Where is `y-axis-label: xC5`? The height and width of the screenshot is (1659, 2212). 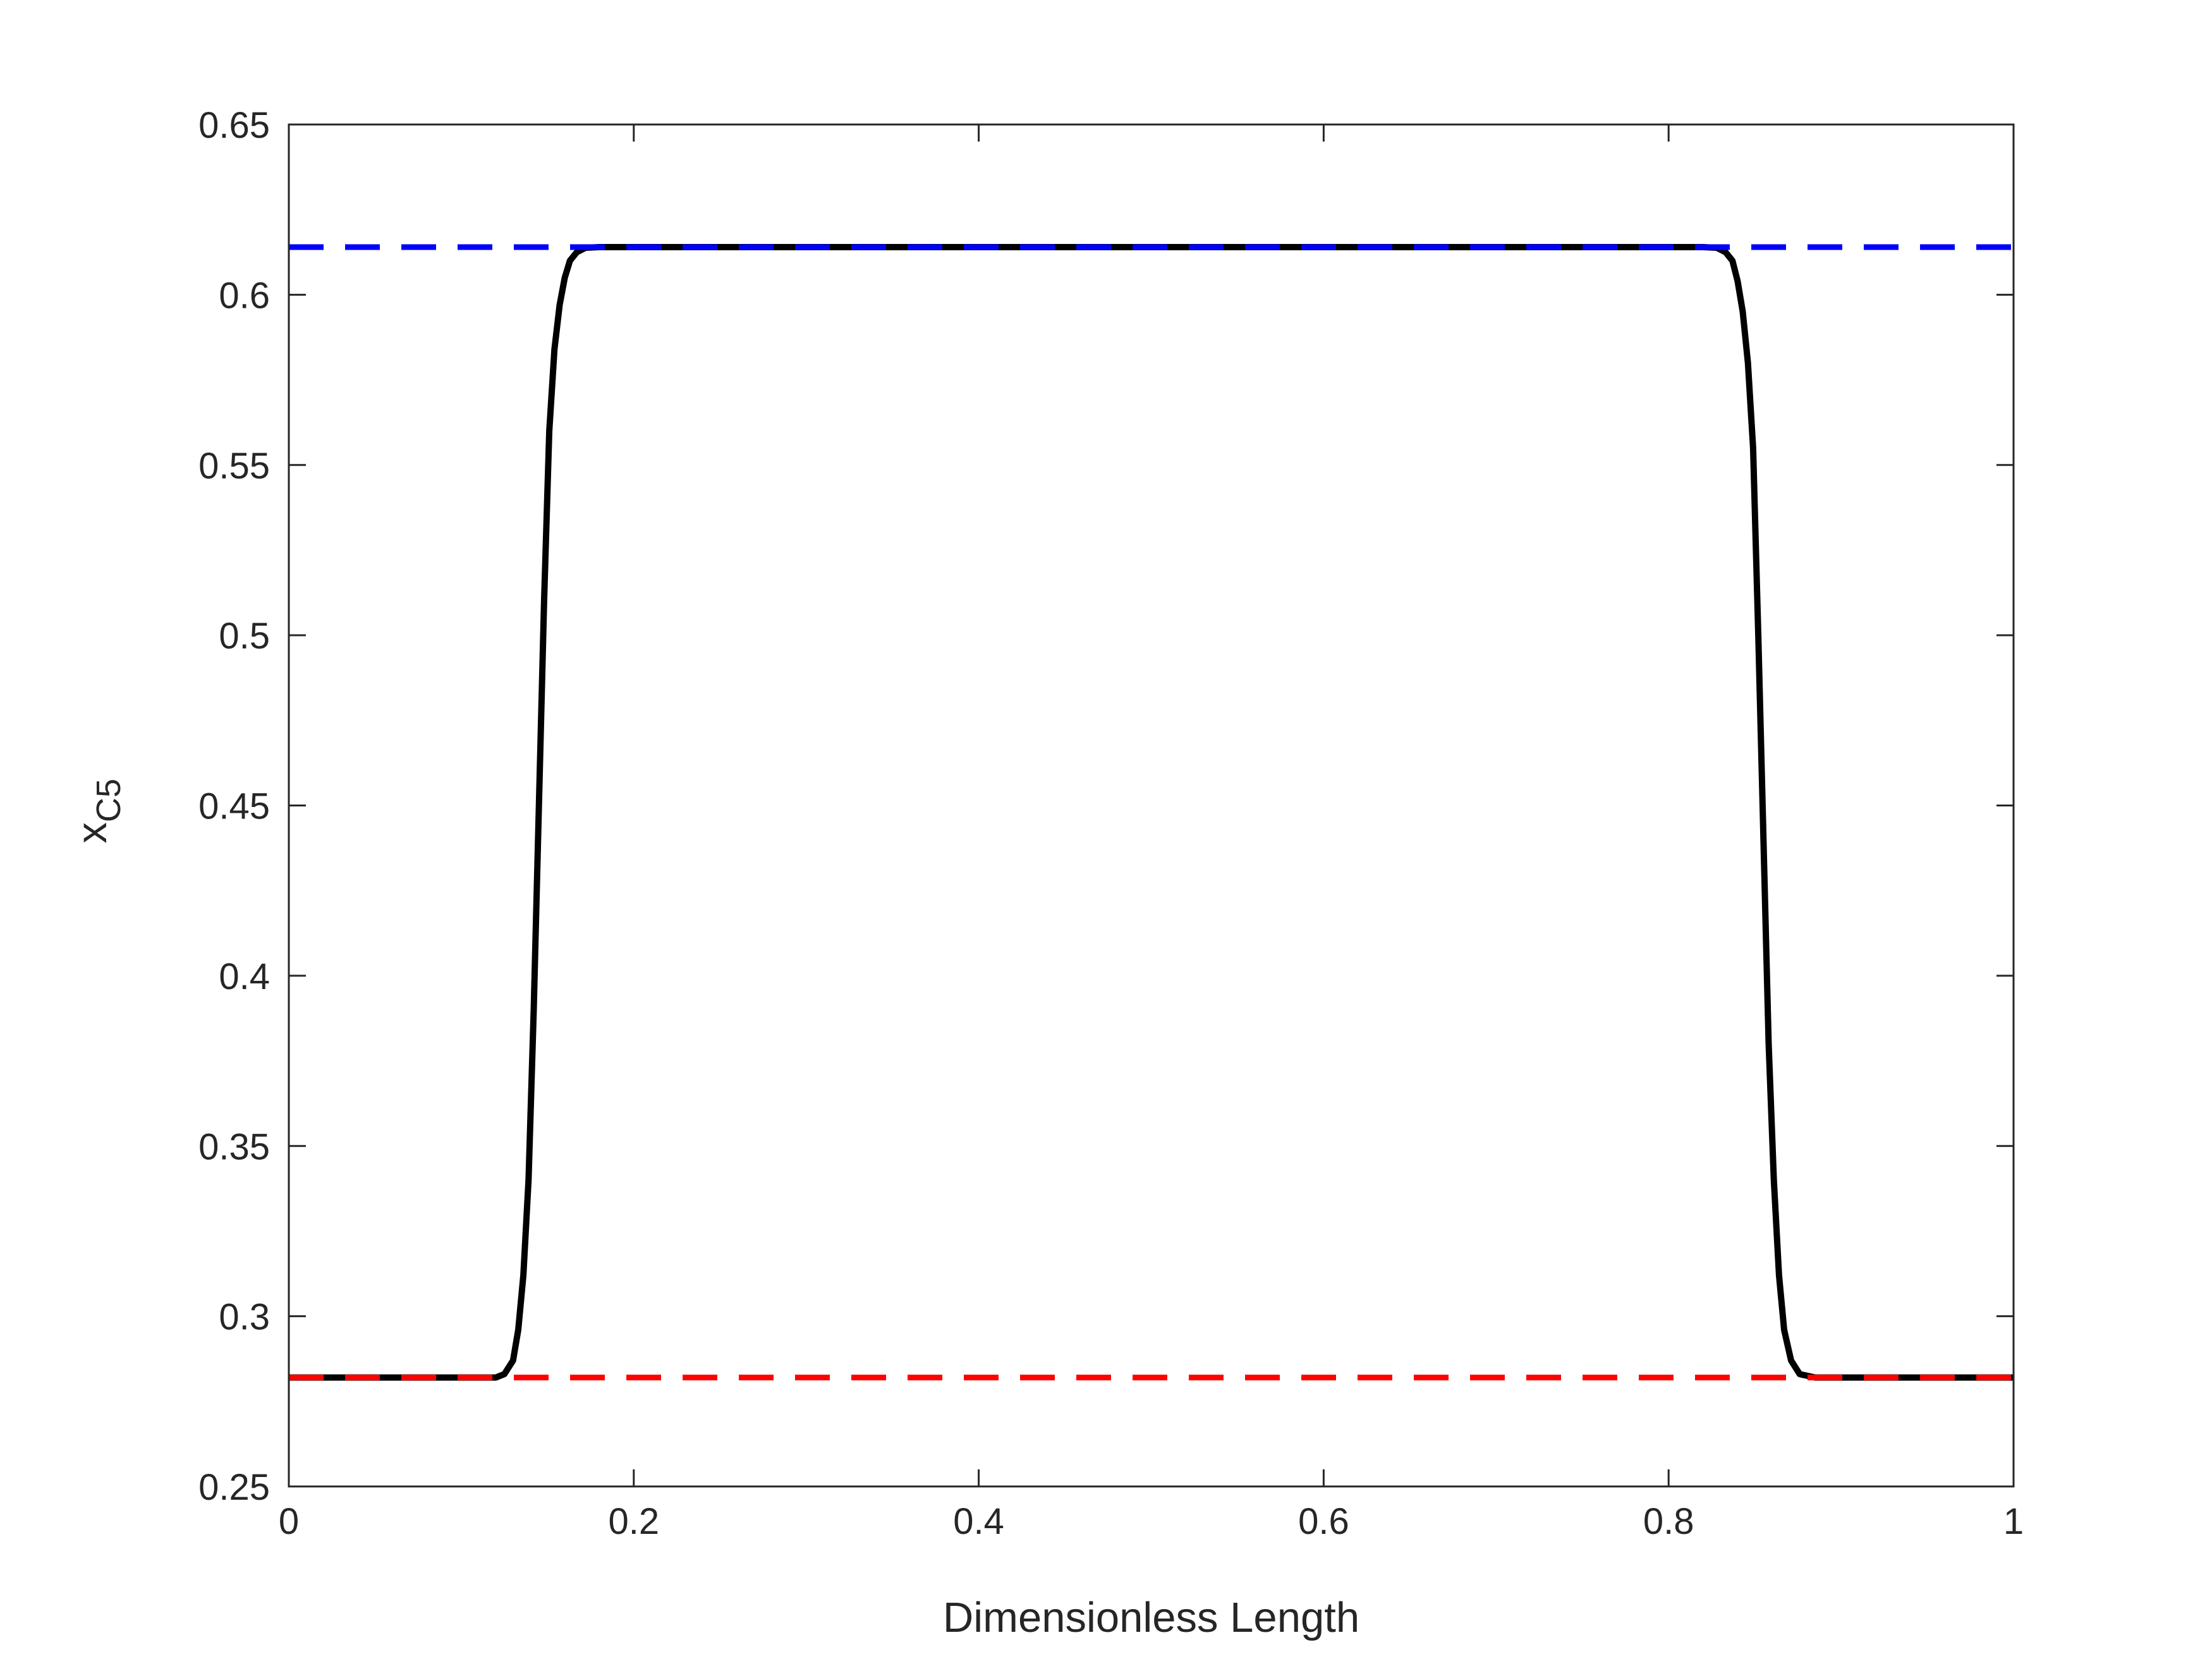
y-axis-label: xC5 is located at coordinates (98, 811).